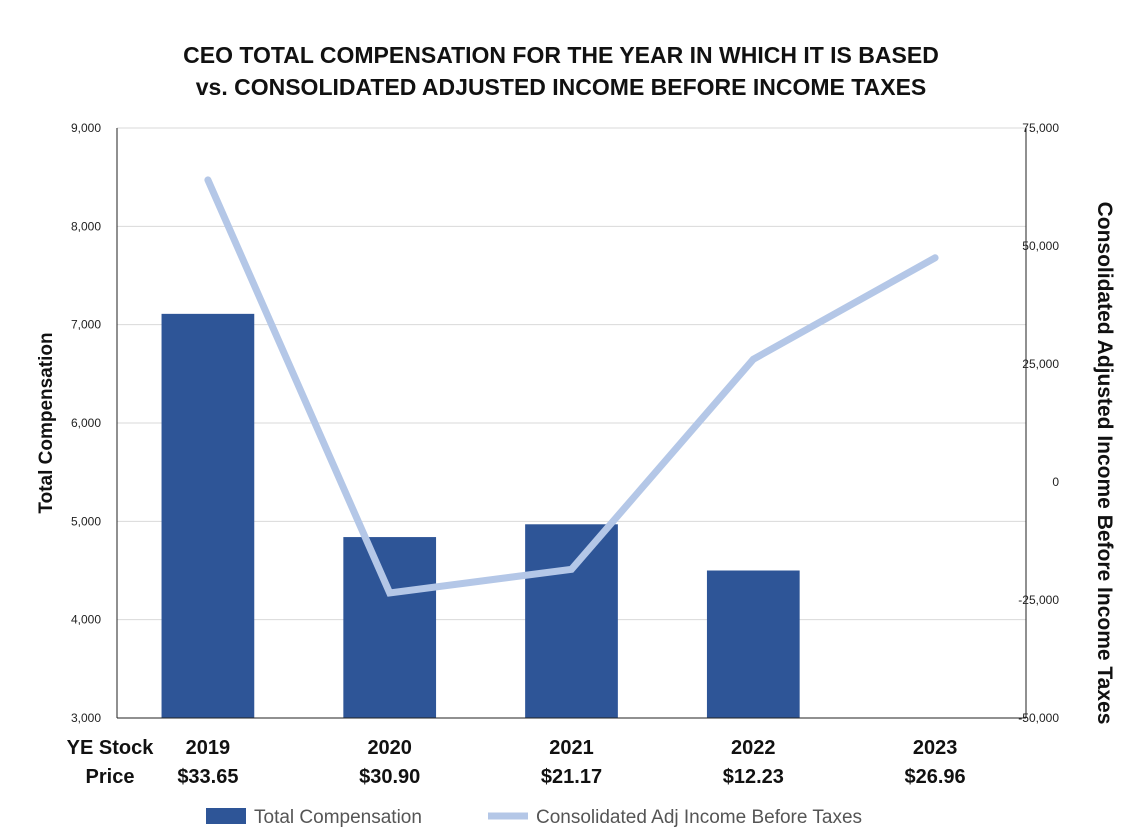 The image size is (1123, 831). I want to click on stock-price-label: $33.65, so click(207, 777).